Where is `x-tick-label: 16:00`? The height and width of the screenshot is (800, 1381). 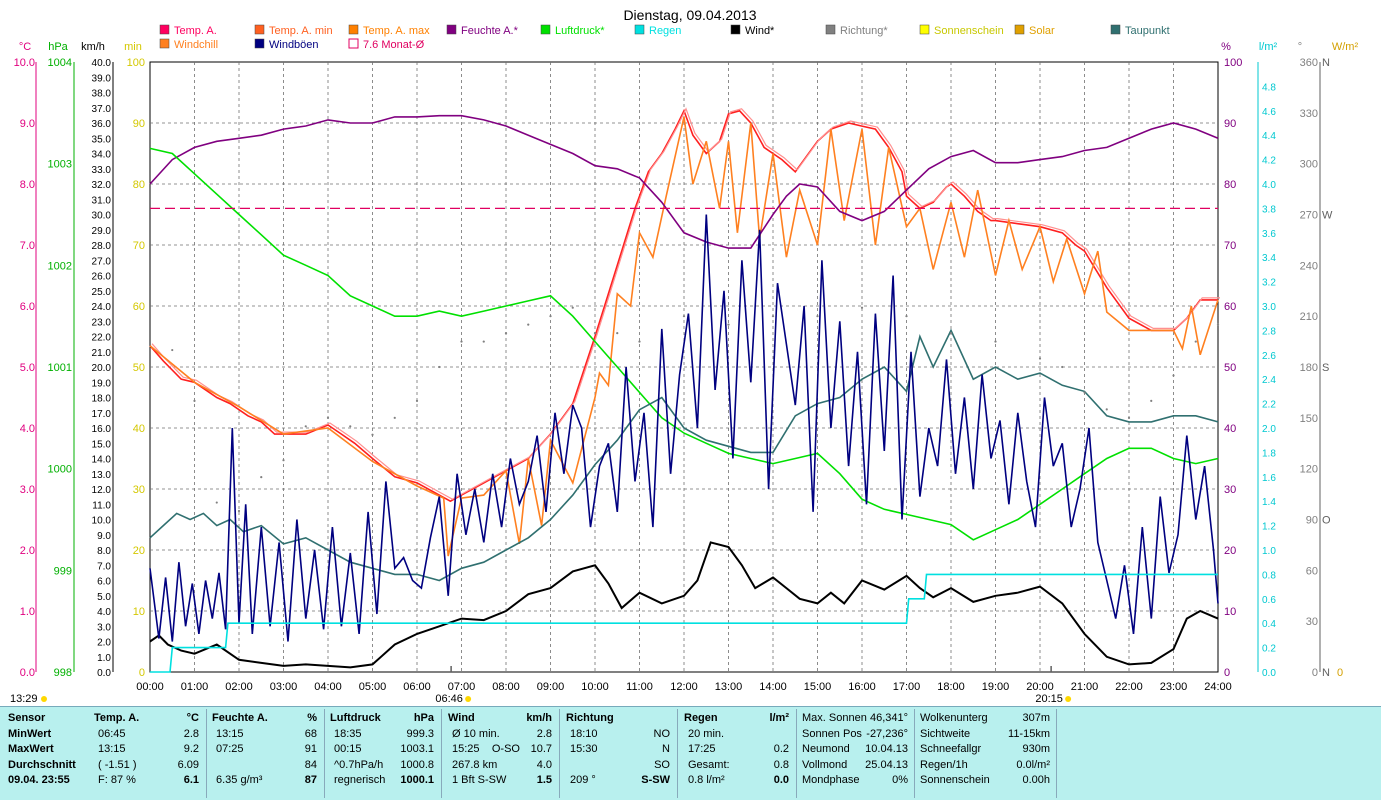
x-tick-label: 16:00 is located at coordinates (862, 687).